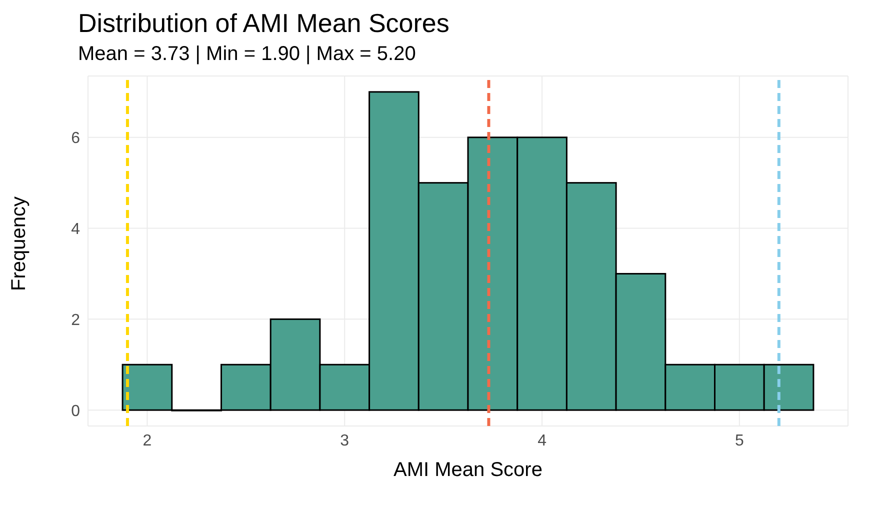 The width and height of the screenshot is (876, 505). Describe the element at coordinates (468, 470) in the screenshot. I see `x-axis-title: AMI Mean Score` at that location.